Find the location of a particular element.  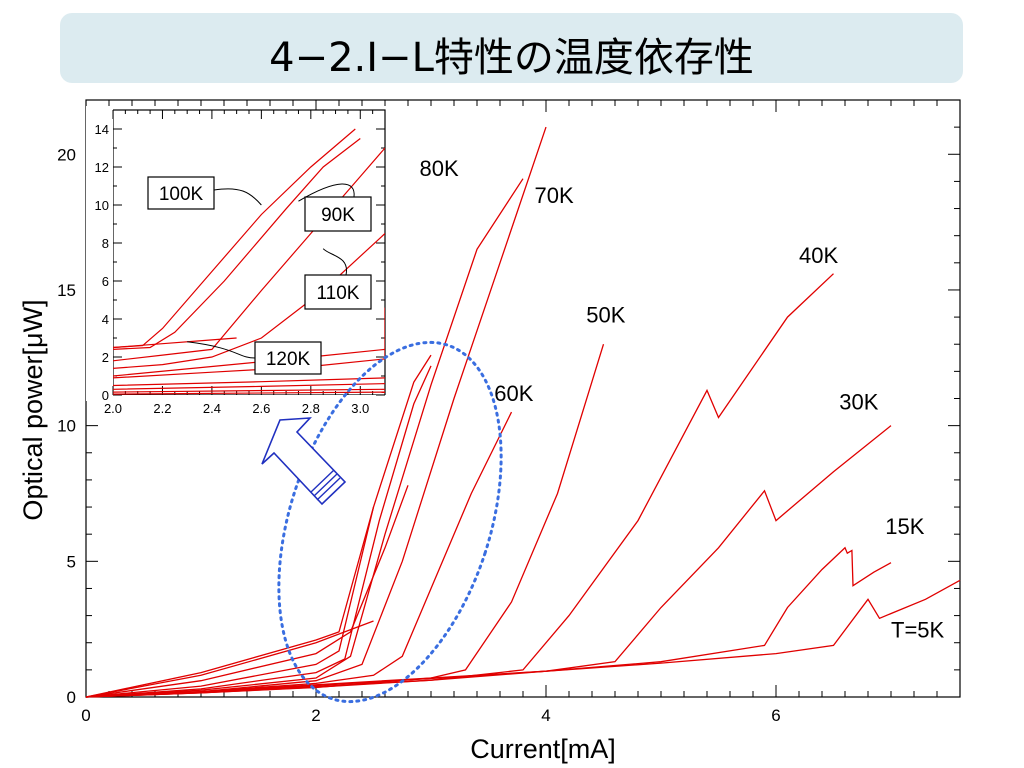

x-tick-label: 6 is located at coordinates (775, 715).